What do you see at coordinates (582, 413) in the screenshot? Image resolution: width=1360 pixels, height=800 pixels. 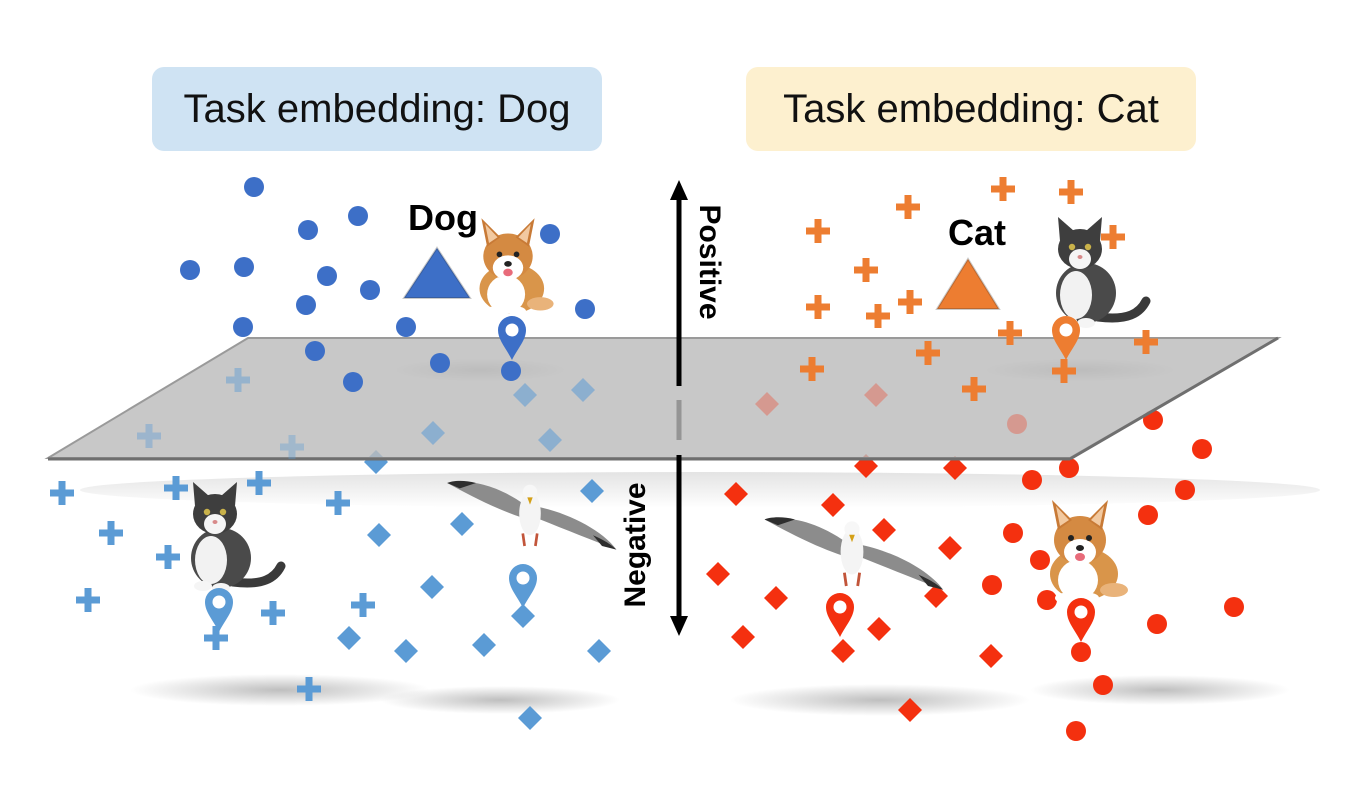 I see `points-on-plane` at bounding box center [582, 413].